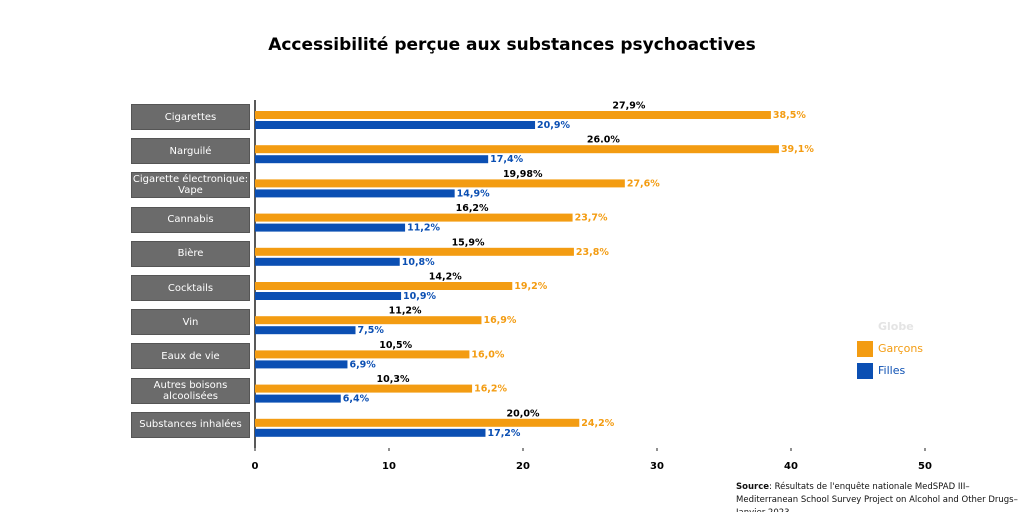 This screenshot has width=1024, height=512. Describe the element at coordinates (389, 466) in the screenshot. I see `x-tick-label: 10` at that location.